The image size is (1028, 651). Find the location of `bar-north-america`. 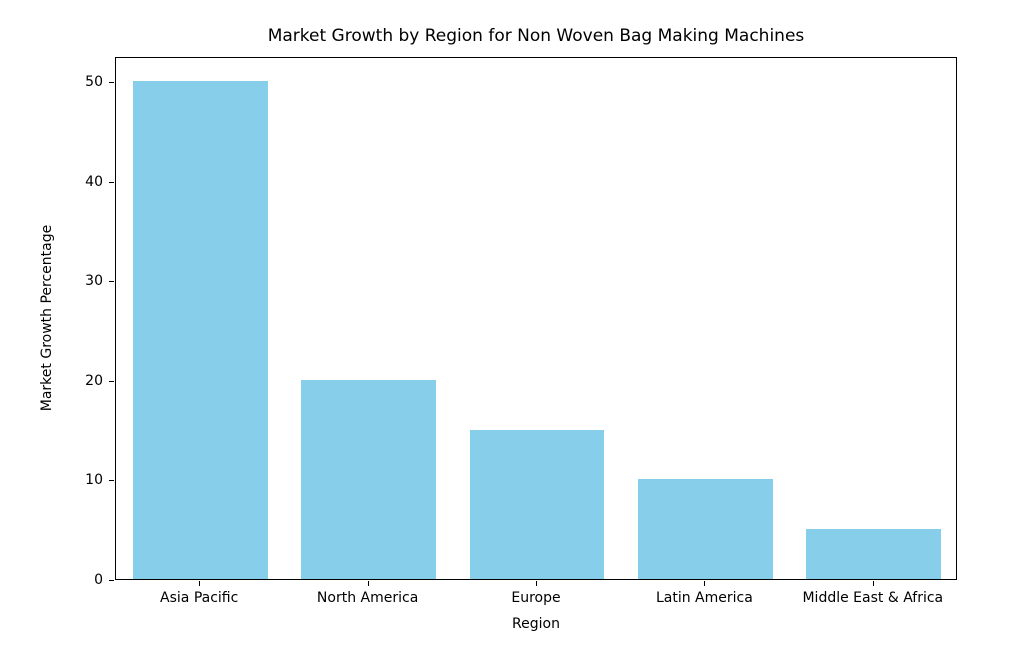

bar-north-america is located at coordinates (368, 479).